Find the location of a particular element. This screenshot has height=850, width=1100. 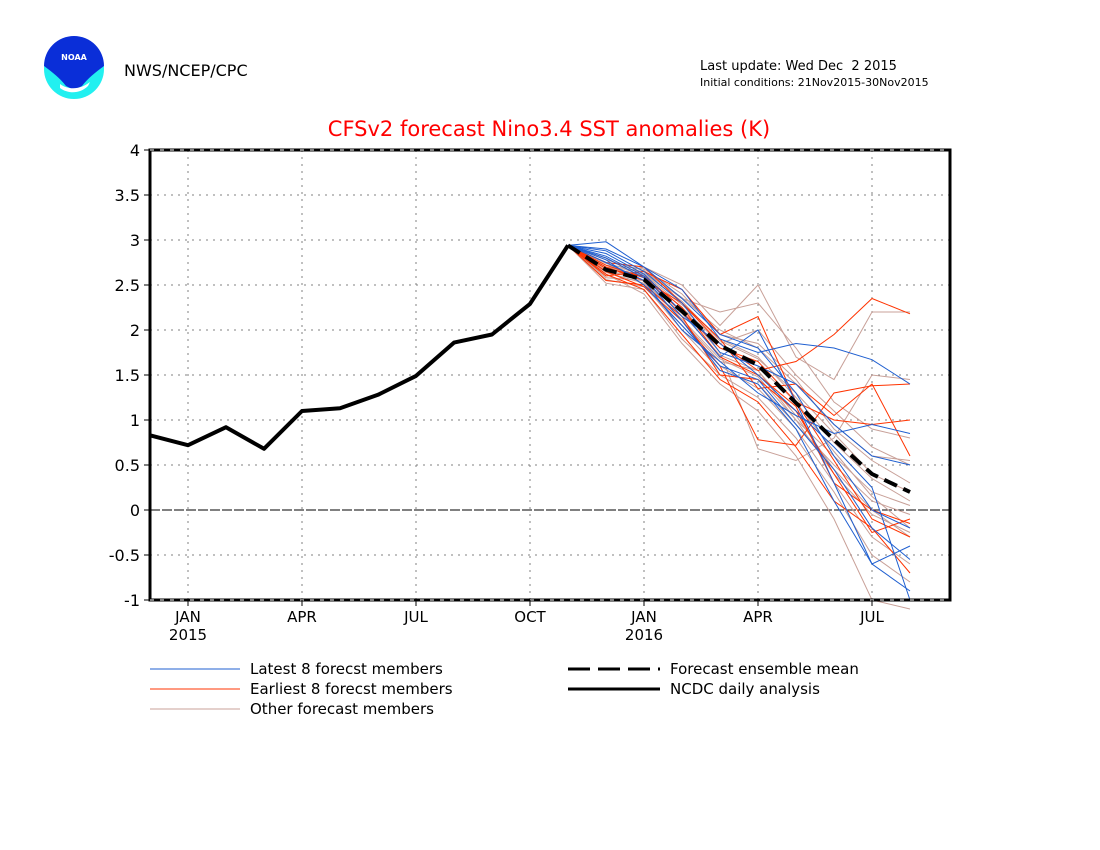

y-tick-label: 2.5 is located at coordinates (127, 285).